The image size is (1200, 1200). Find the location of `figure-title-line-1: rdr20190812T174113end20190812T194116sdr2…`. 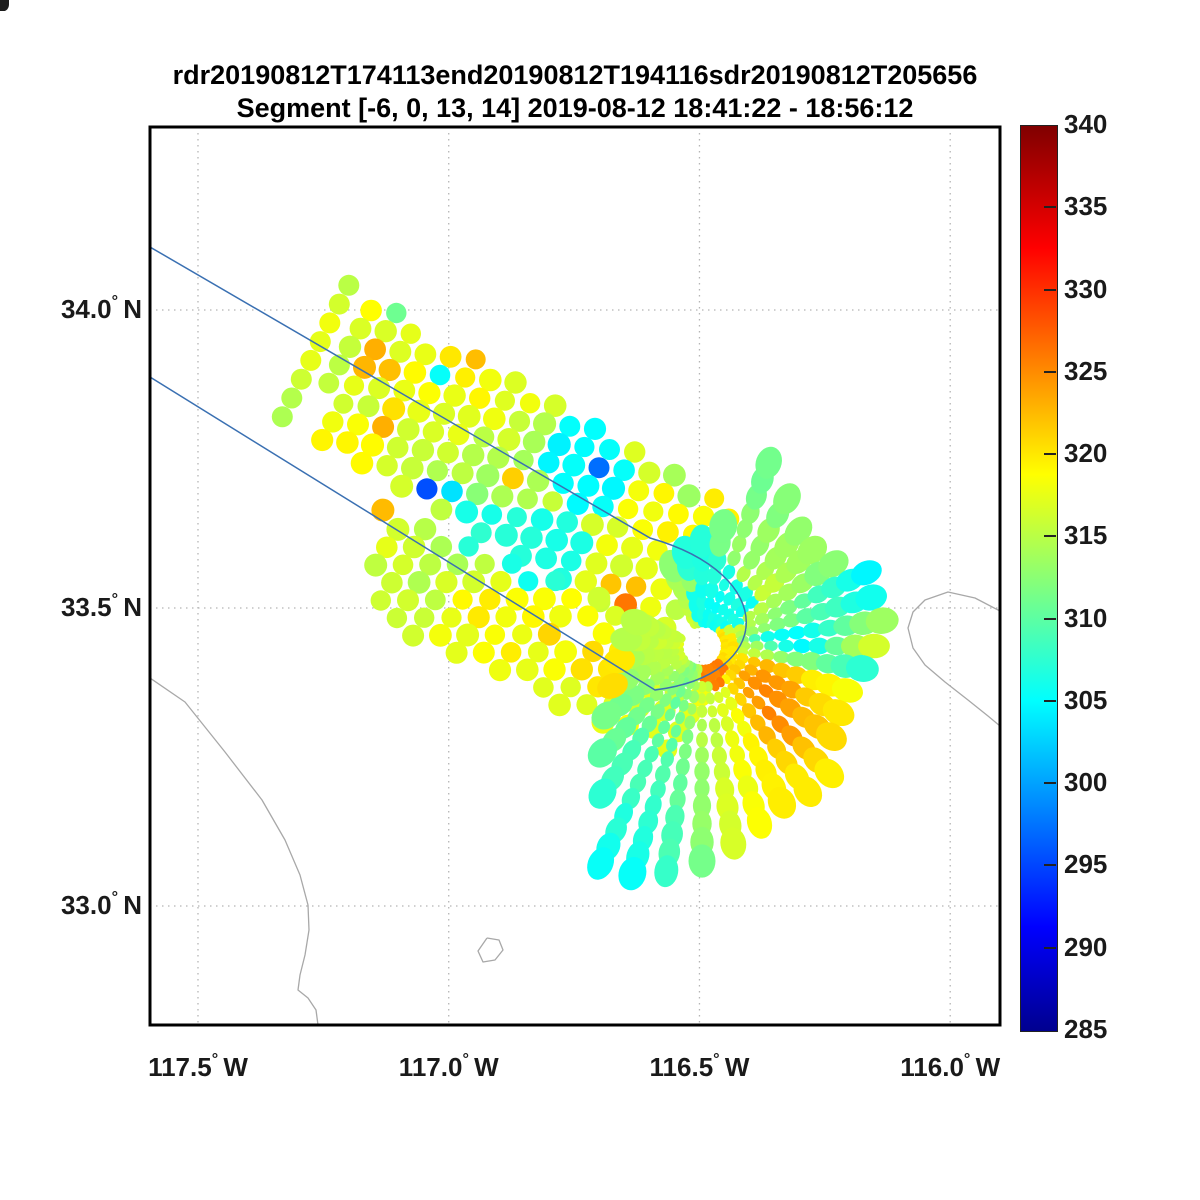

figure-title-line-1: rdr20190812T174113end20190812T194116sdr2… is located at coordinates (575, 75).